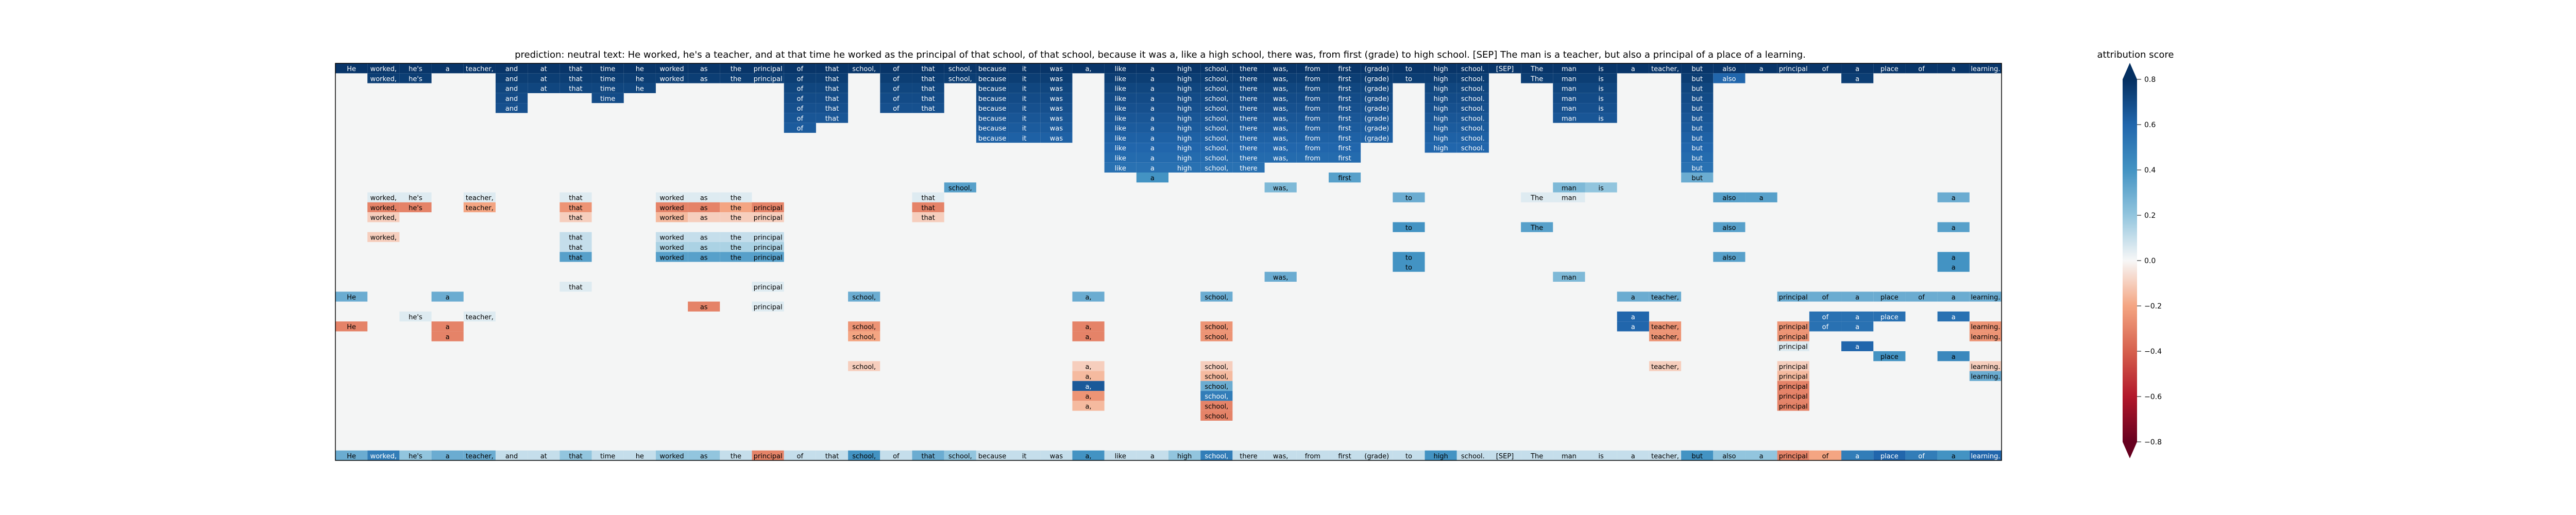 The width and height of the screenshot is (2576, 515). Describe the element at coordinates (1376, 139) in the screenshot. I see `heat-cell-label: (grade)` at that location.